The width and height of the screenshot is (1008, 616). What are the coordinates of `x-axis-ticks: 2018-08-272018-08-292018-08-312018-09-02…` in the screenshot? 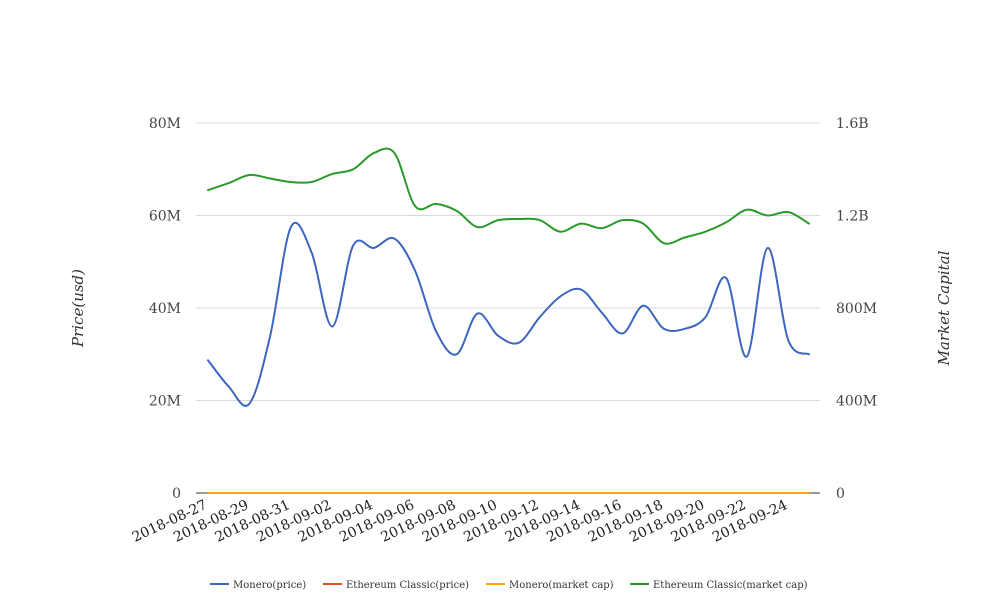 It's located at (460, 521).